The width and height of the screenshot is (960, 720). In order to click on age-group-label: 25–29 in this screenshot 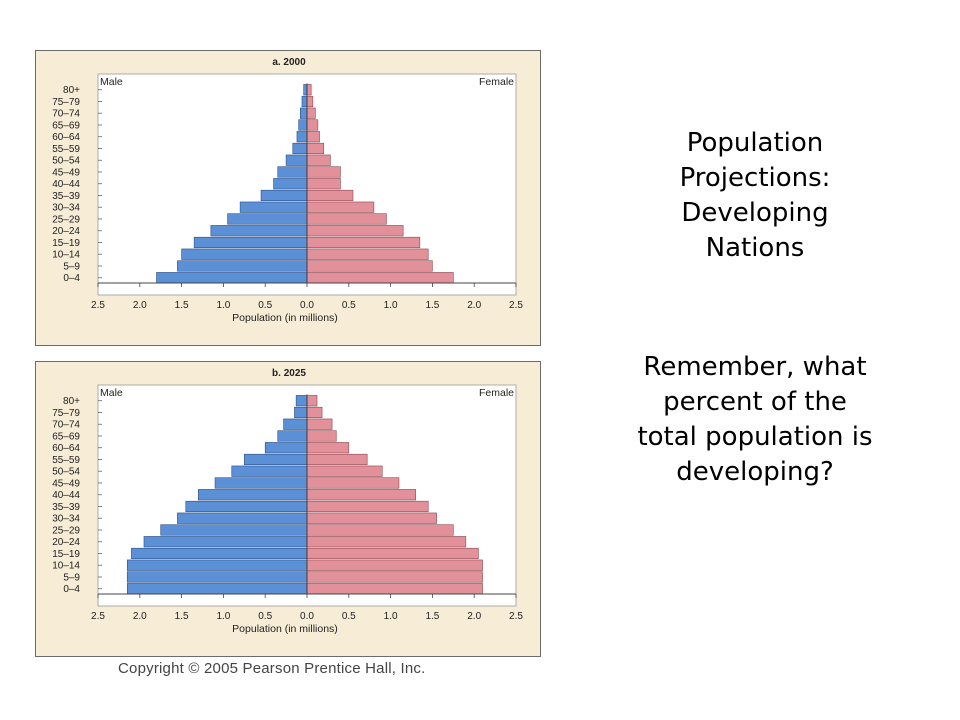, I will do `click(66, 219)`.